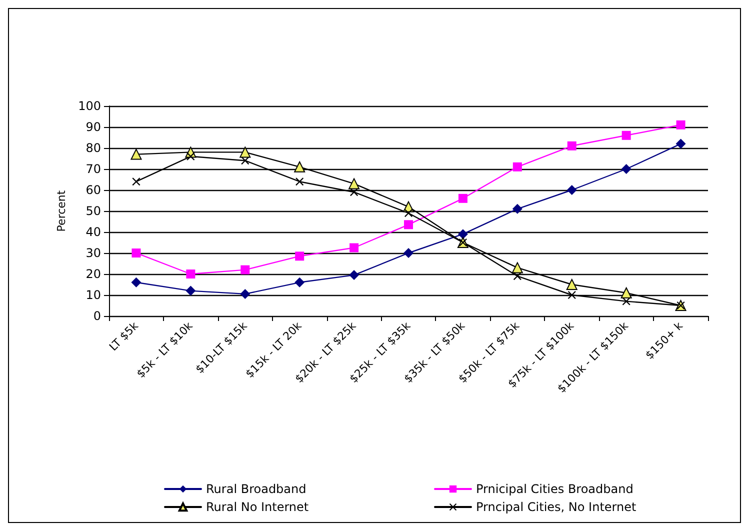 The height and width of the screenshot is (531, 749). Describe the element at coordinates (124, 336) in the screenshot. I see `x-tick-label: LT $5k` at that location.